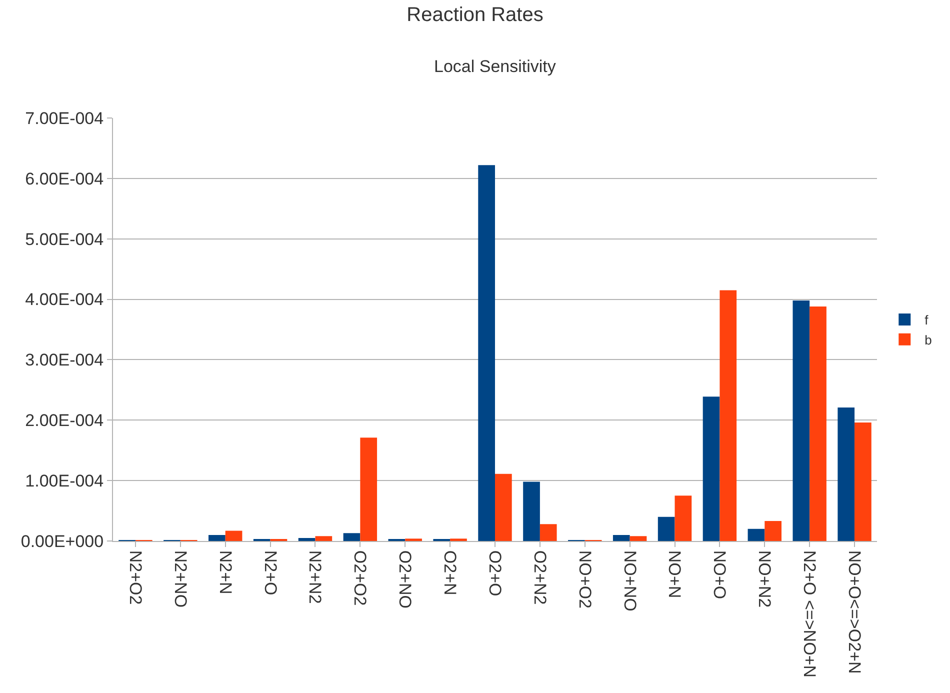 The height and width of the screenshot is (693, 950). Describe the element at coordinates (64, 420) in the screenshot. I see `y-tick-label: 2.00E-004` at that location.